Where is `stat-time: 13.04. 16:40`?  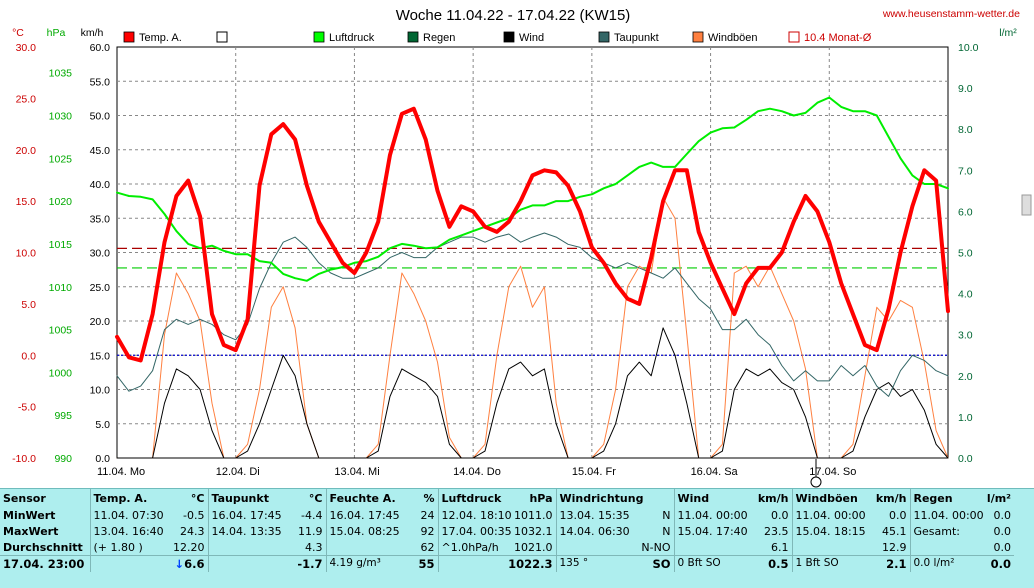
stat-time: 13.04. 16:40 is located at coordinates (128, 531).